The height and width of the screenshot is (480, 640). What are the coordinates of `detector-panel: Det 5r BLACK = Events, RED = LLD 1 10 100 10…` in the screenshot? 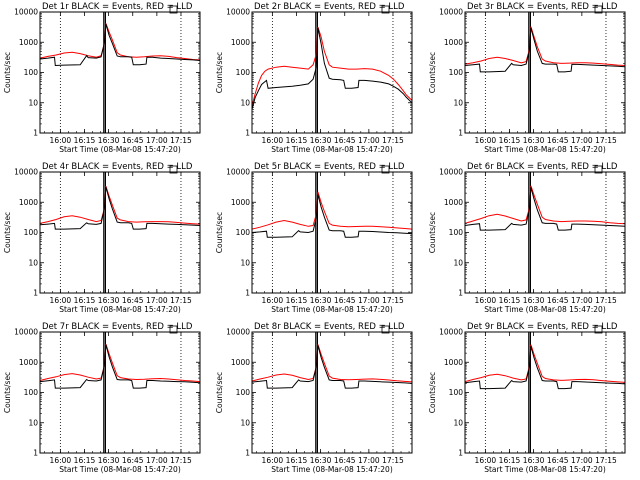 It's located at (314, 238).